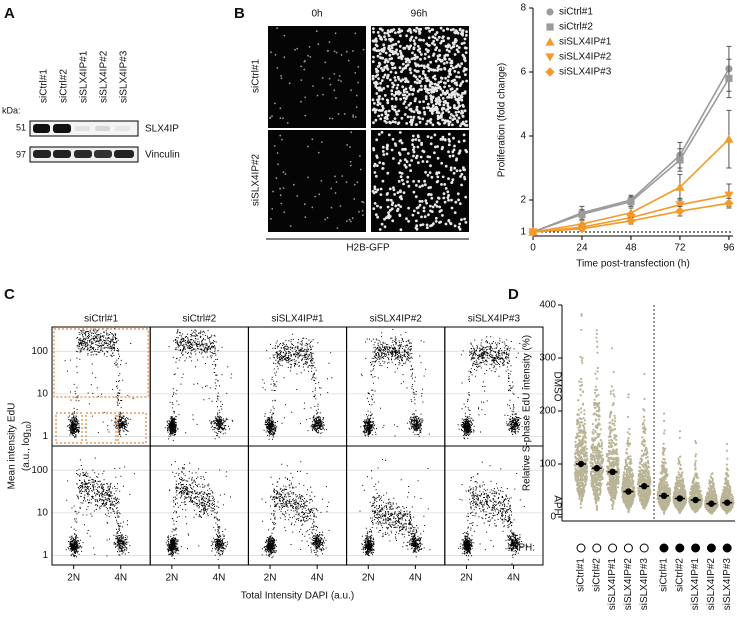  Describe the element at coordinates (368, 578) in the screenshot. I see `x-tick-label: 2N` at that location.